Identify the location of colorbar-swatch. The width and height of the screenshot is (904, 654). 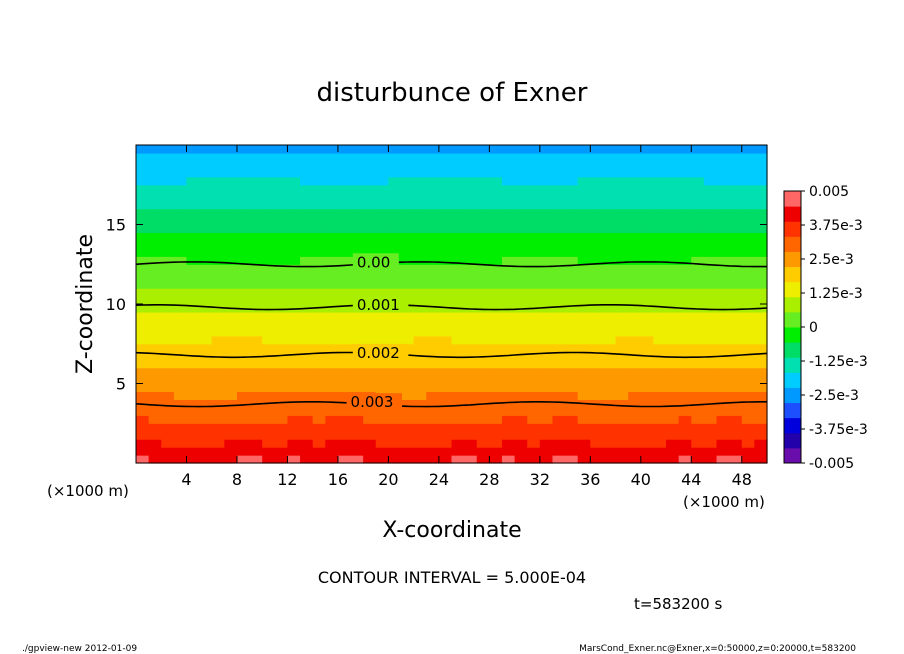
(792, 199).